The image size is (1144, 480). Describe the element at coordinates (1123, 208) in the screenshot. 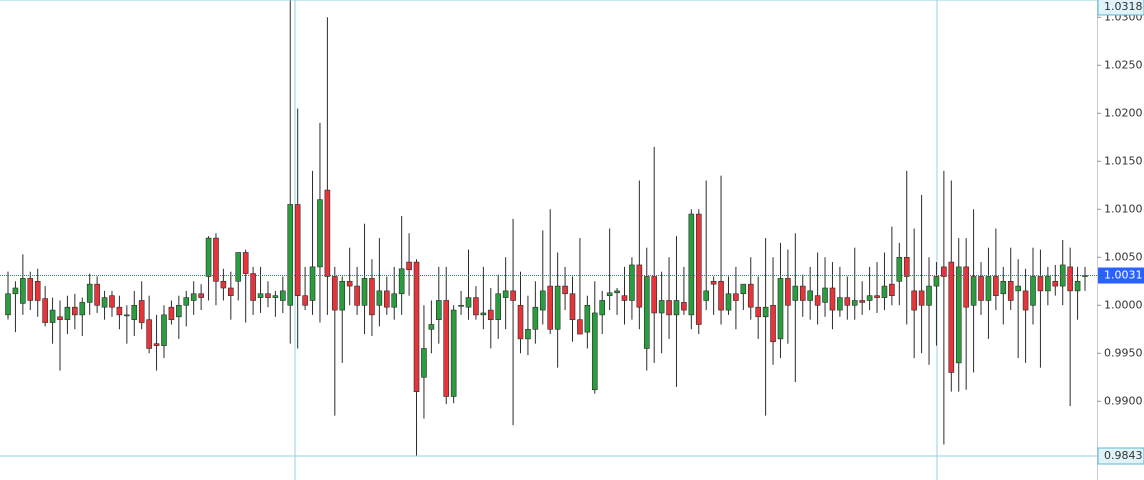

I see `y-tick-label: 1.0100` at that location.